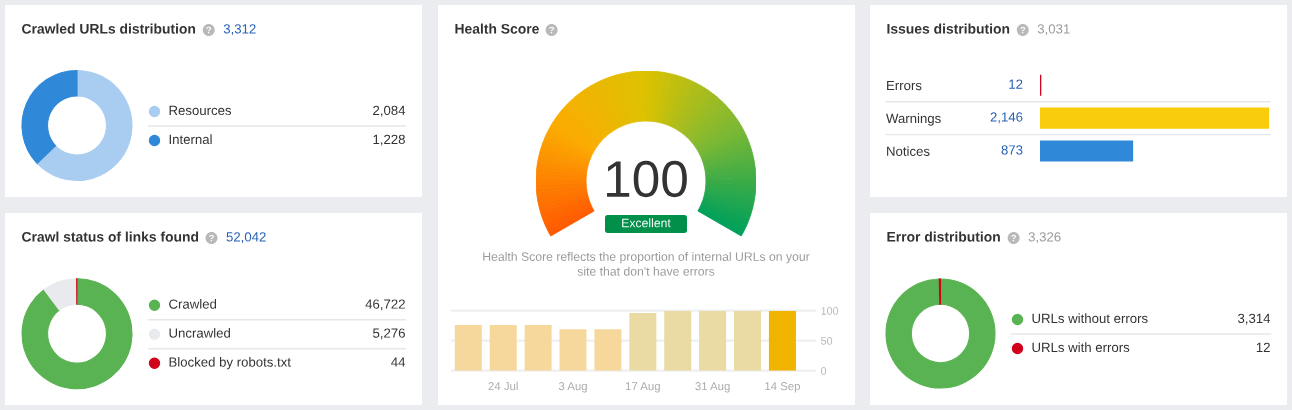  I want to click on legend-label: Uncrawled, so click(199, 333).